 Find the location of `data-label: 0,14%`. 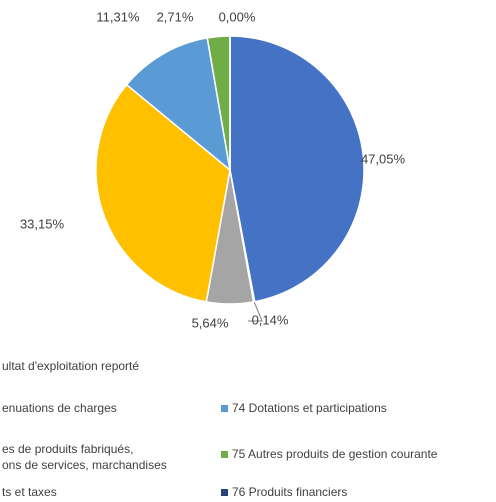

data-label: 0,14% is located at coordinates (270, 319).